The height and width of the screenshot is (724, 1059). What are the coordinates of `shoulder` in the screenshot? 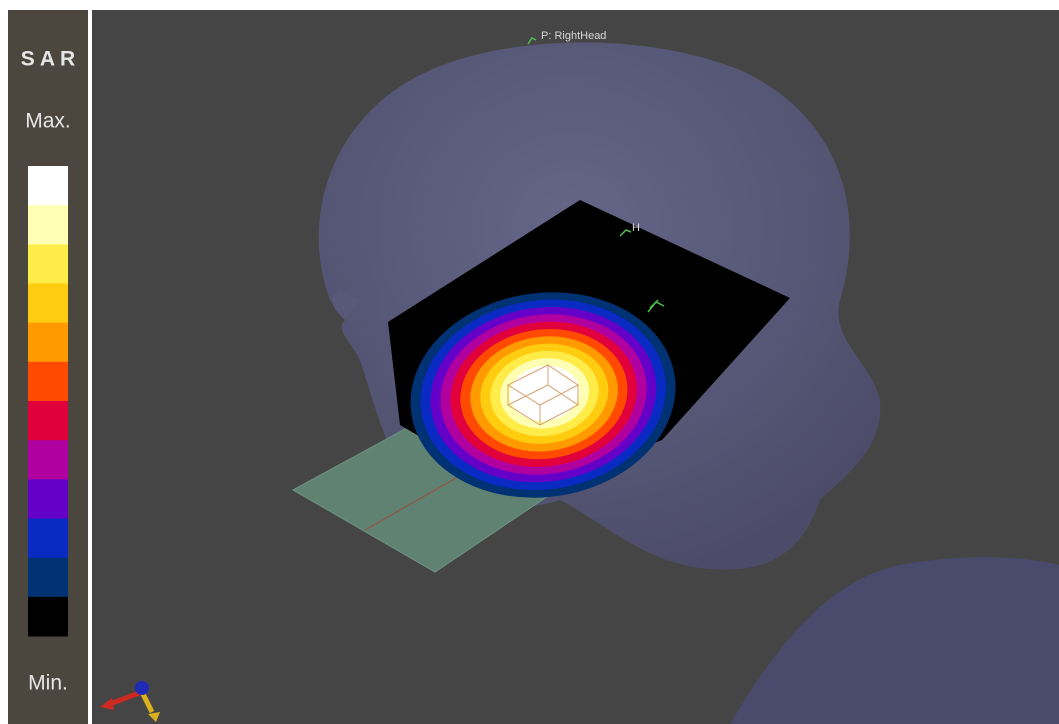 It's located at (894, 640).